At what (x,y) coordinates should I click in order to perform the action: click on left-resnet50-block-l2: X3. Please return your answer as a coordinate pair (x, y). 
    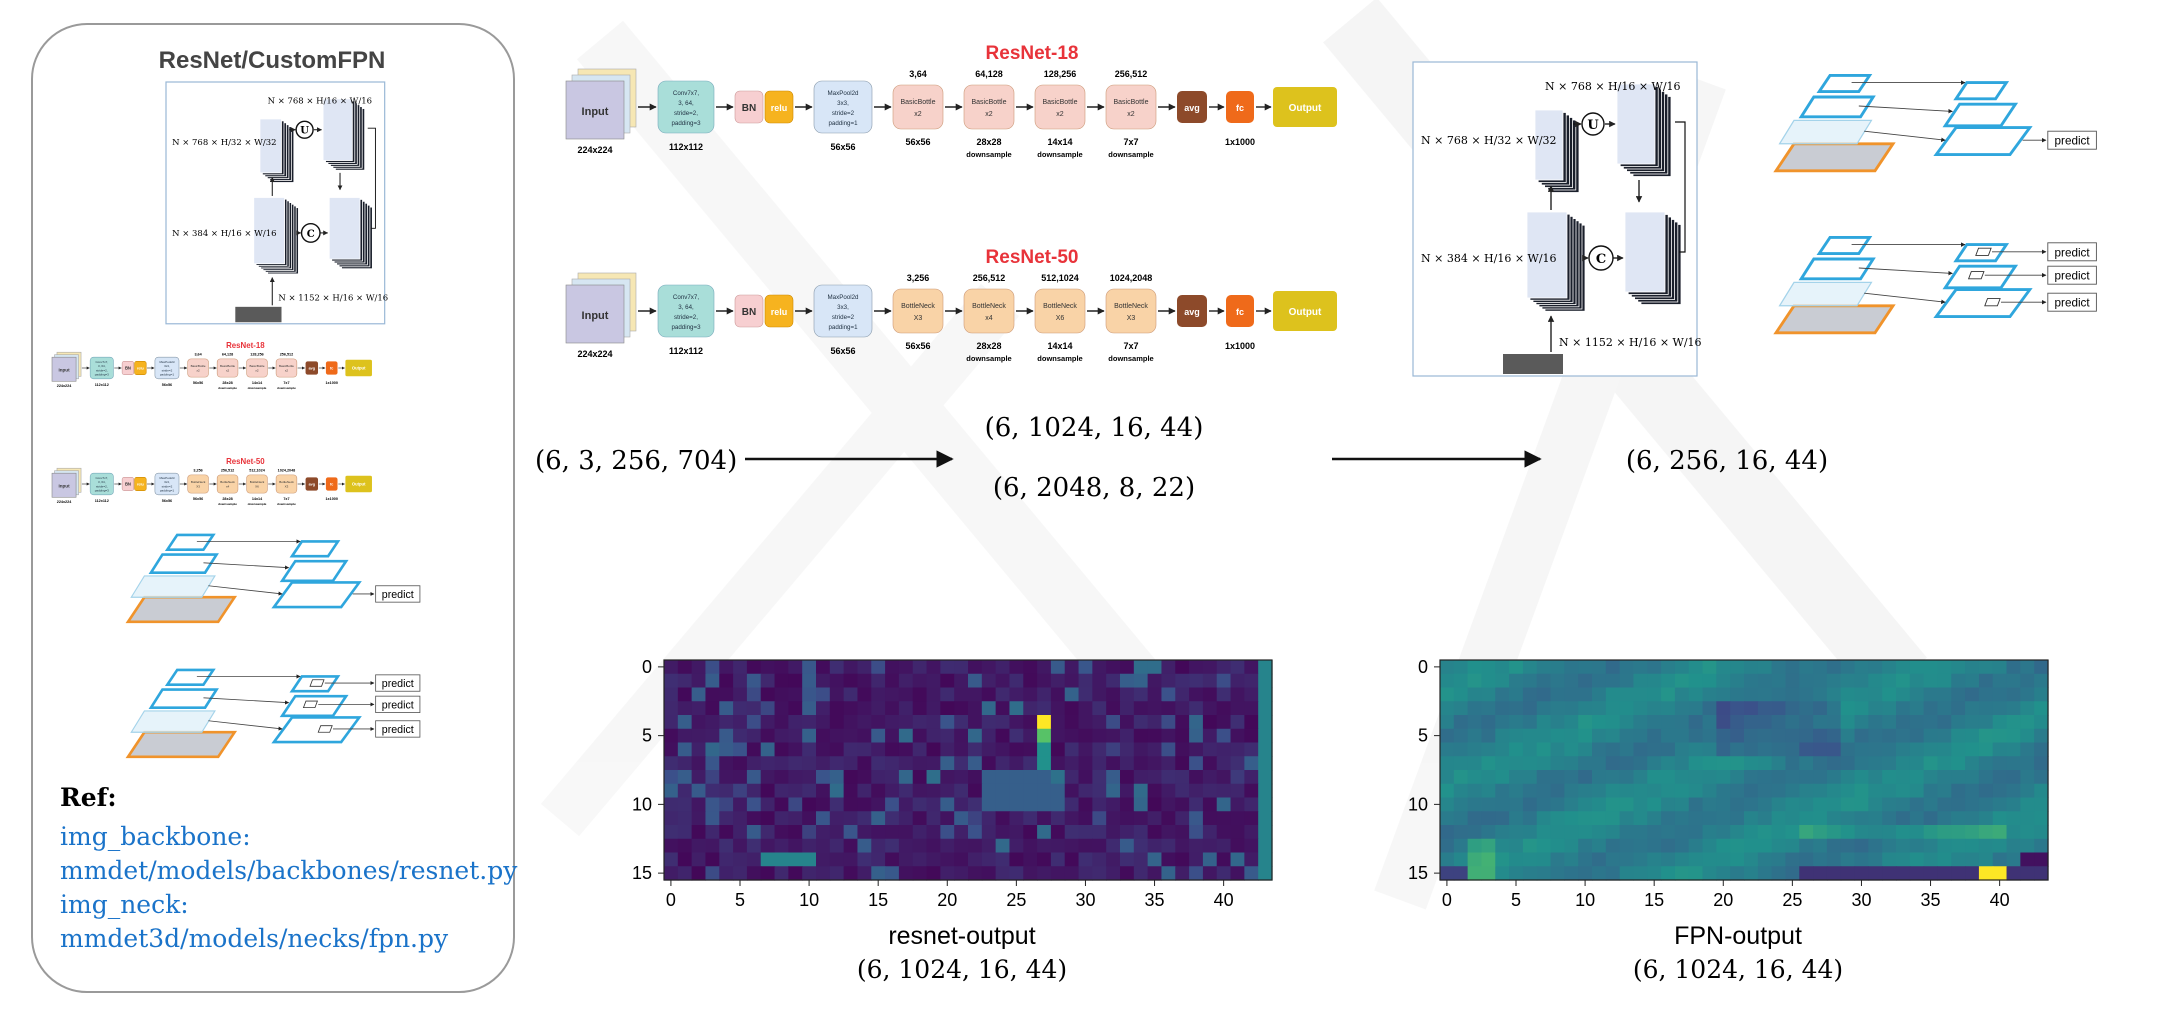
    Looking at the image, I should click on (287, 487).